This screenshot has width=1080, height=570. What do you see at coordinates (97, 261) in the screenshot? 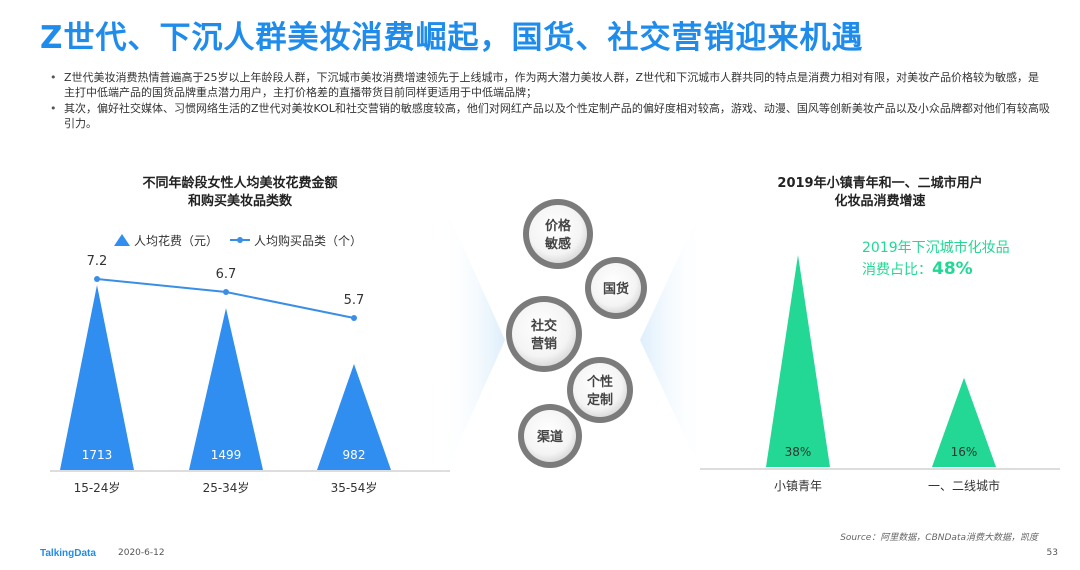
I see `line-value-label: 7.2` at bounding box center [97, 261].